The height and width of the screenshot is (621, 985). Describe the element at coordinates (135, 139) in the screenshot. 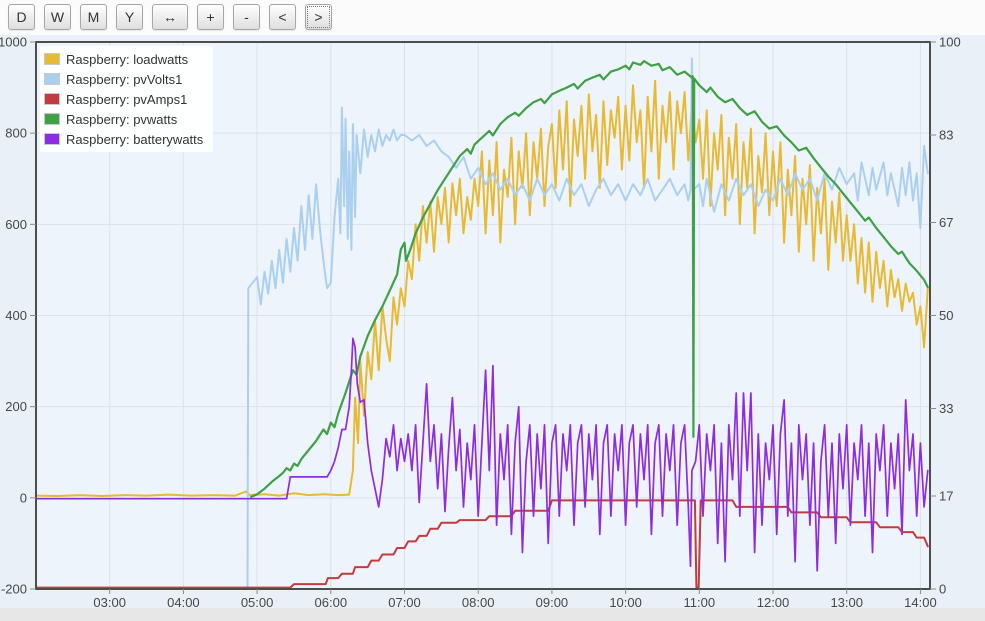

I see `legend-label: Raspberry: batterywatts` at that location.